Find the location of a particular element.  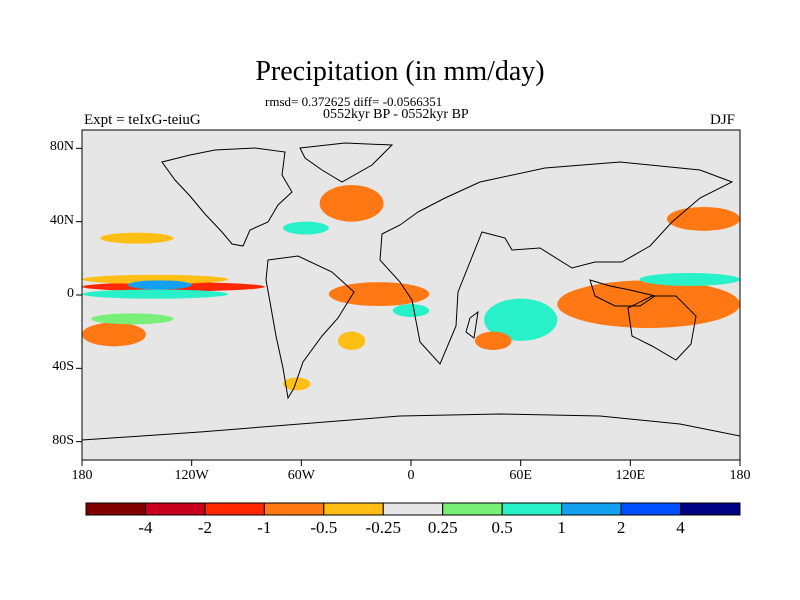

chart-title: Precipitation (in mm/day) is located at coordinates (400, 71).